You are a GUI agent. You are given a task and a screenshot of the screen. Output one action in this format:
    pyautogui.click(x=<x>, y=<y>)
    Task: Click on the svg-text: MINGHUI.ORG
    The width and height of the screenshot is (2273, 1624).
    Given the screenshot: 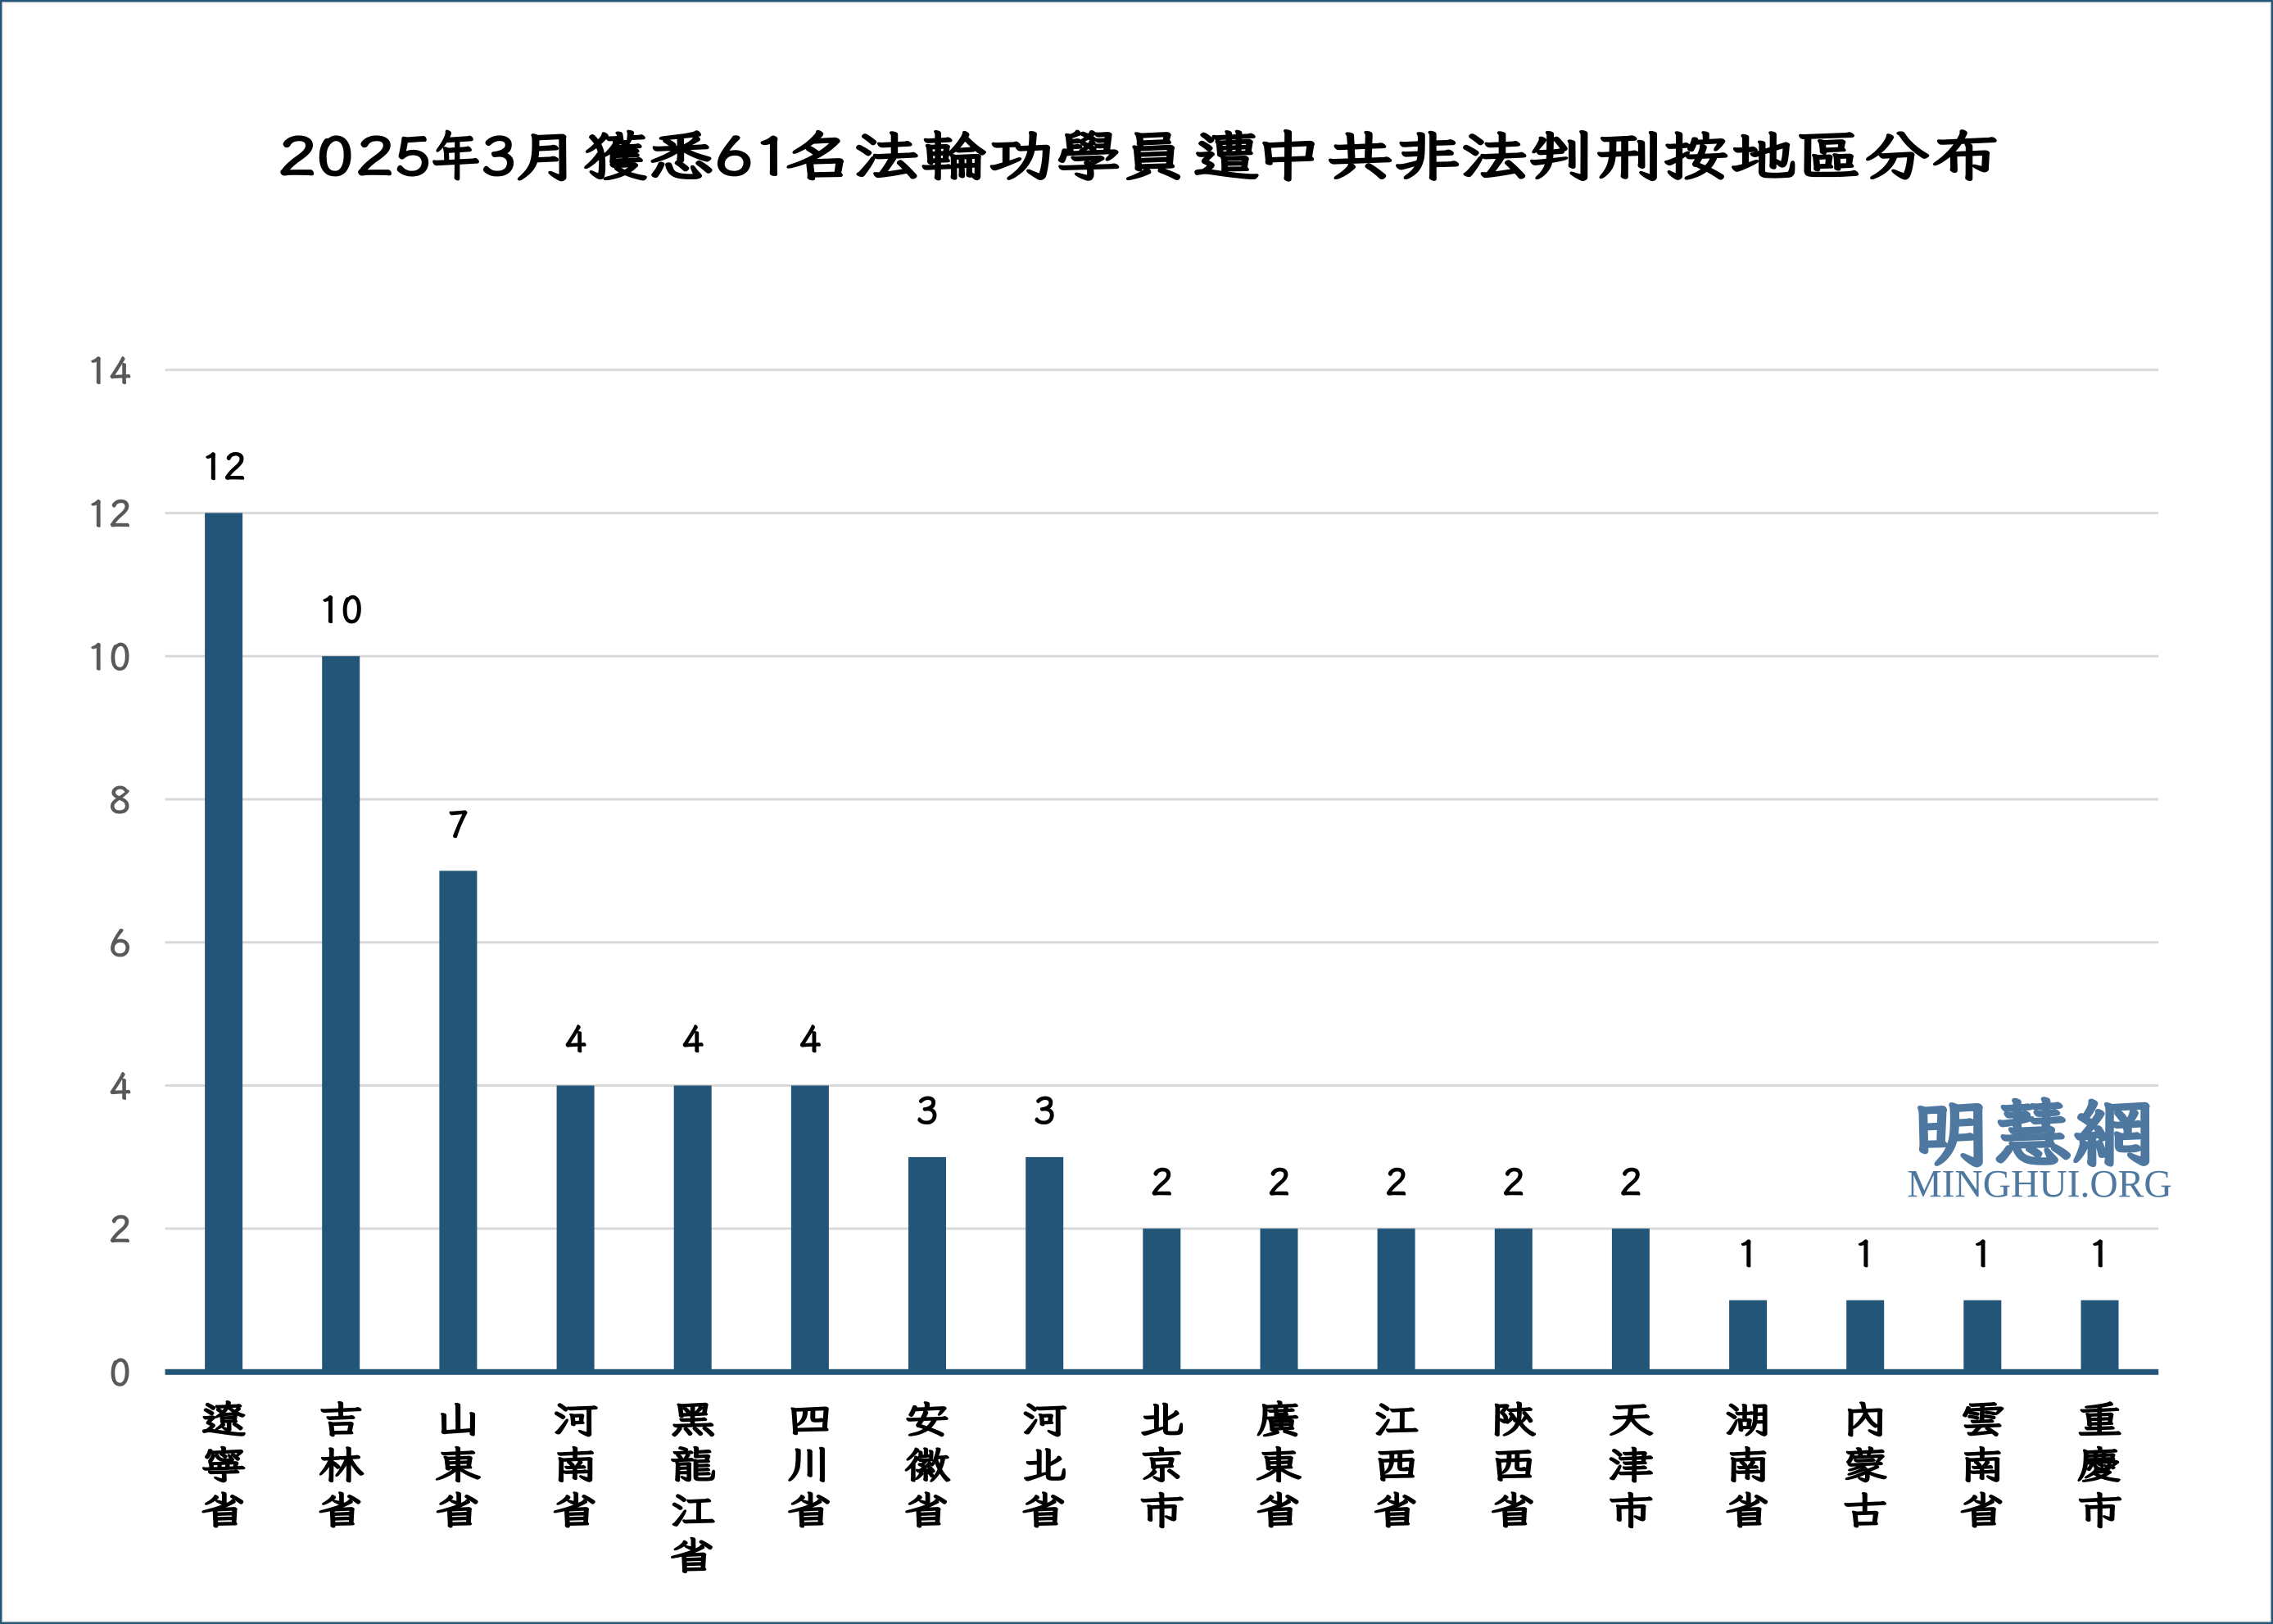 What is the action you would take?
    pyautogui.click(x=2039, y=1185)
    